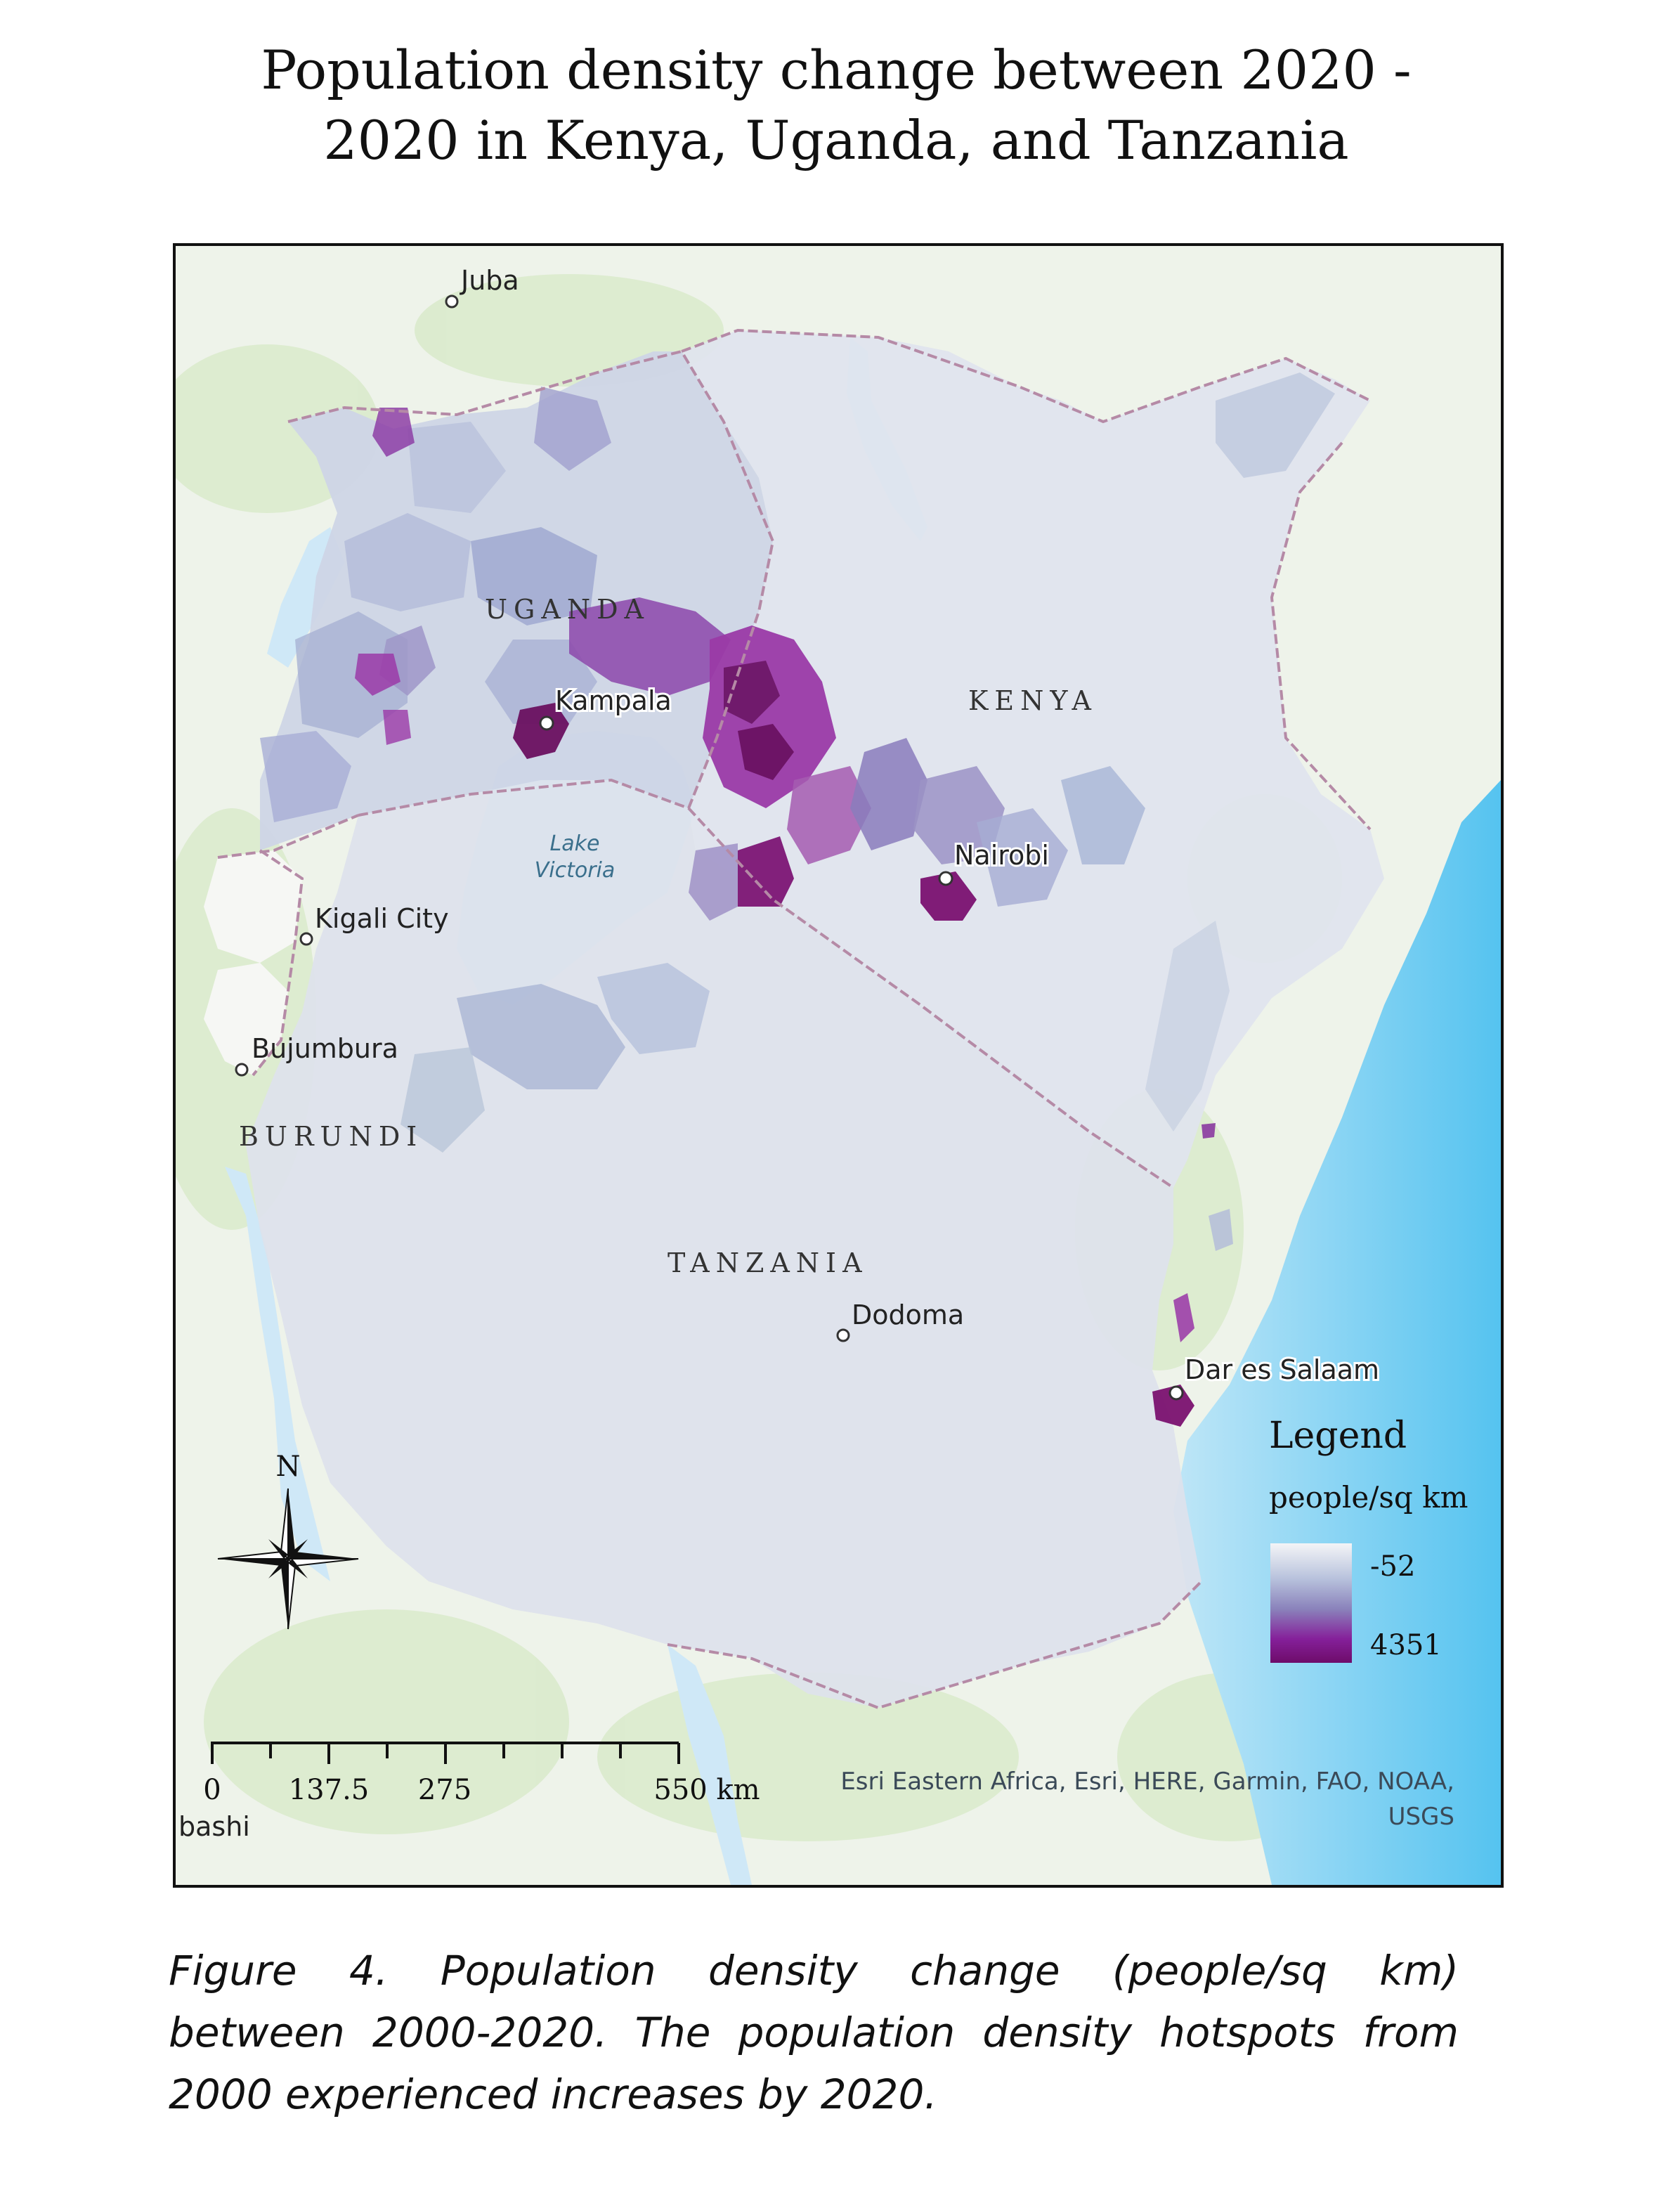  I want to click on caption-line-3: 2000 experienced increases by 2020., so click(553, 2094).